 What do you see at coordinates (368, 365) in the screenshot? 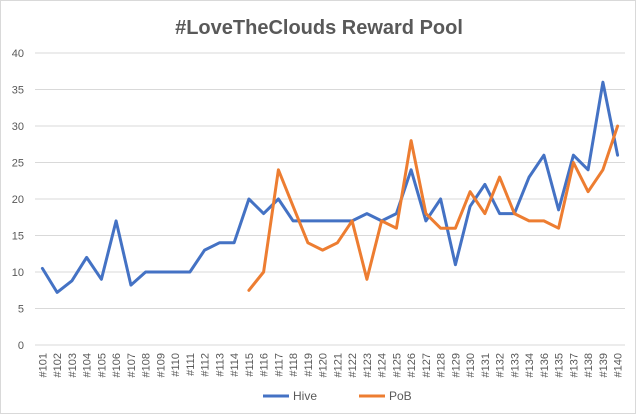
I see `x-tick-label: #123` at bounding box center [368, 365].